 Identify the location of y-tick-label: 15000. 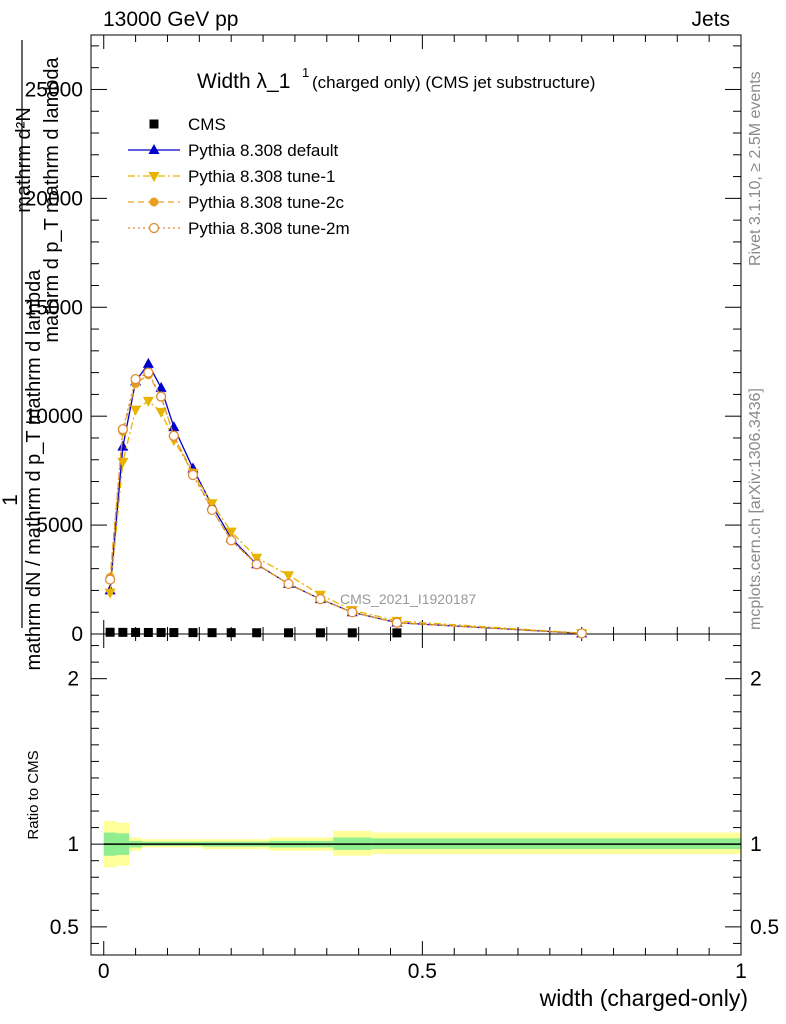
(54, 307).